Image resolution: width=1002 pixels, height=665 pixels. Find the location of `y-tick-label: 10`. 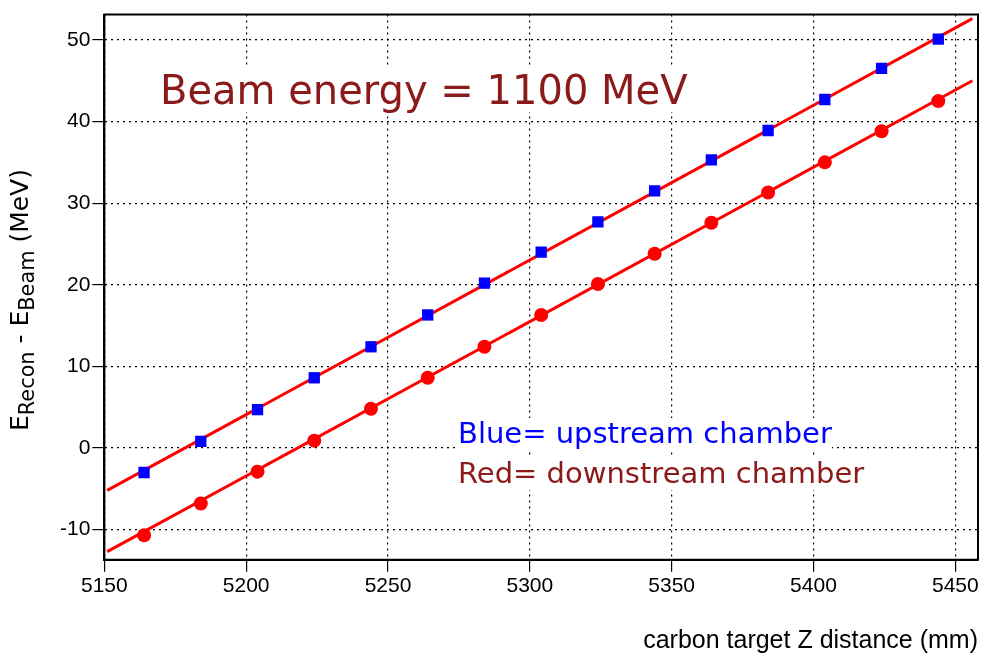

y-tick-label: 10 is located at coordinates (78, 365).